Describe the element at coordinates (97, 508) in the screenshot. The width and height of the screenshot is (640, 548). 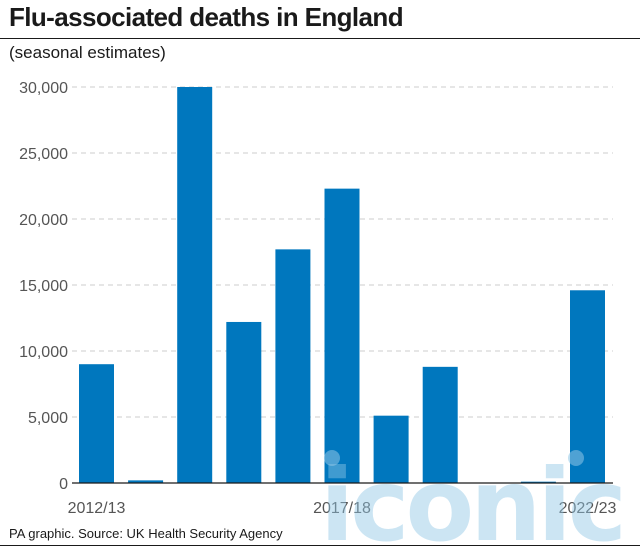
I see `x-tick-label: 2012/13` at that location.